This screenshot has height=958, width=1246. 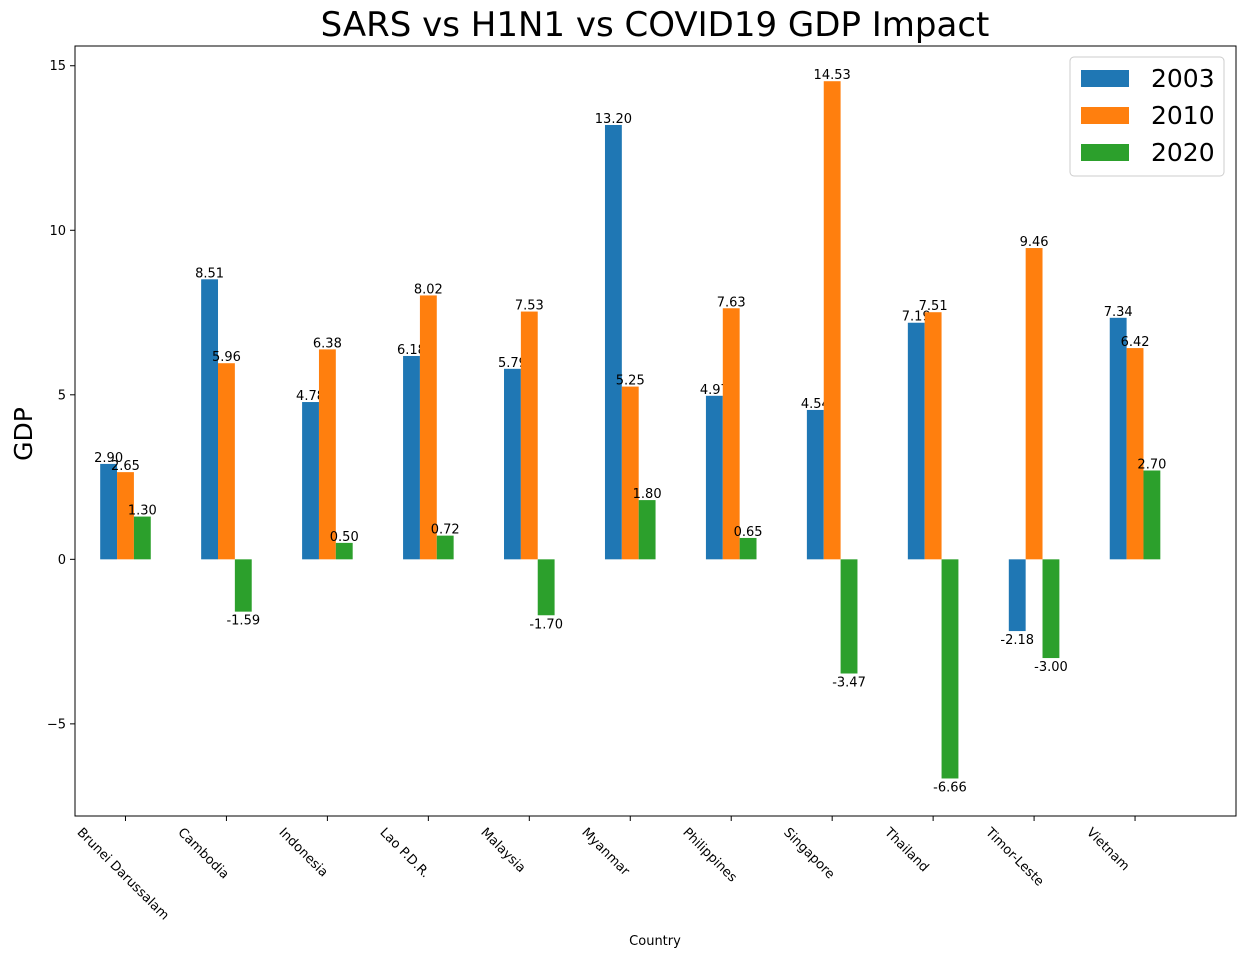 I want to click on bar-label-2010-6: 7.63, so click(x=731, y=302).